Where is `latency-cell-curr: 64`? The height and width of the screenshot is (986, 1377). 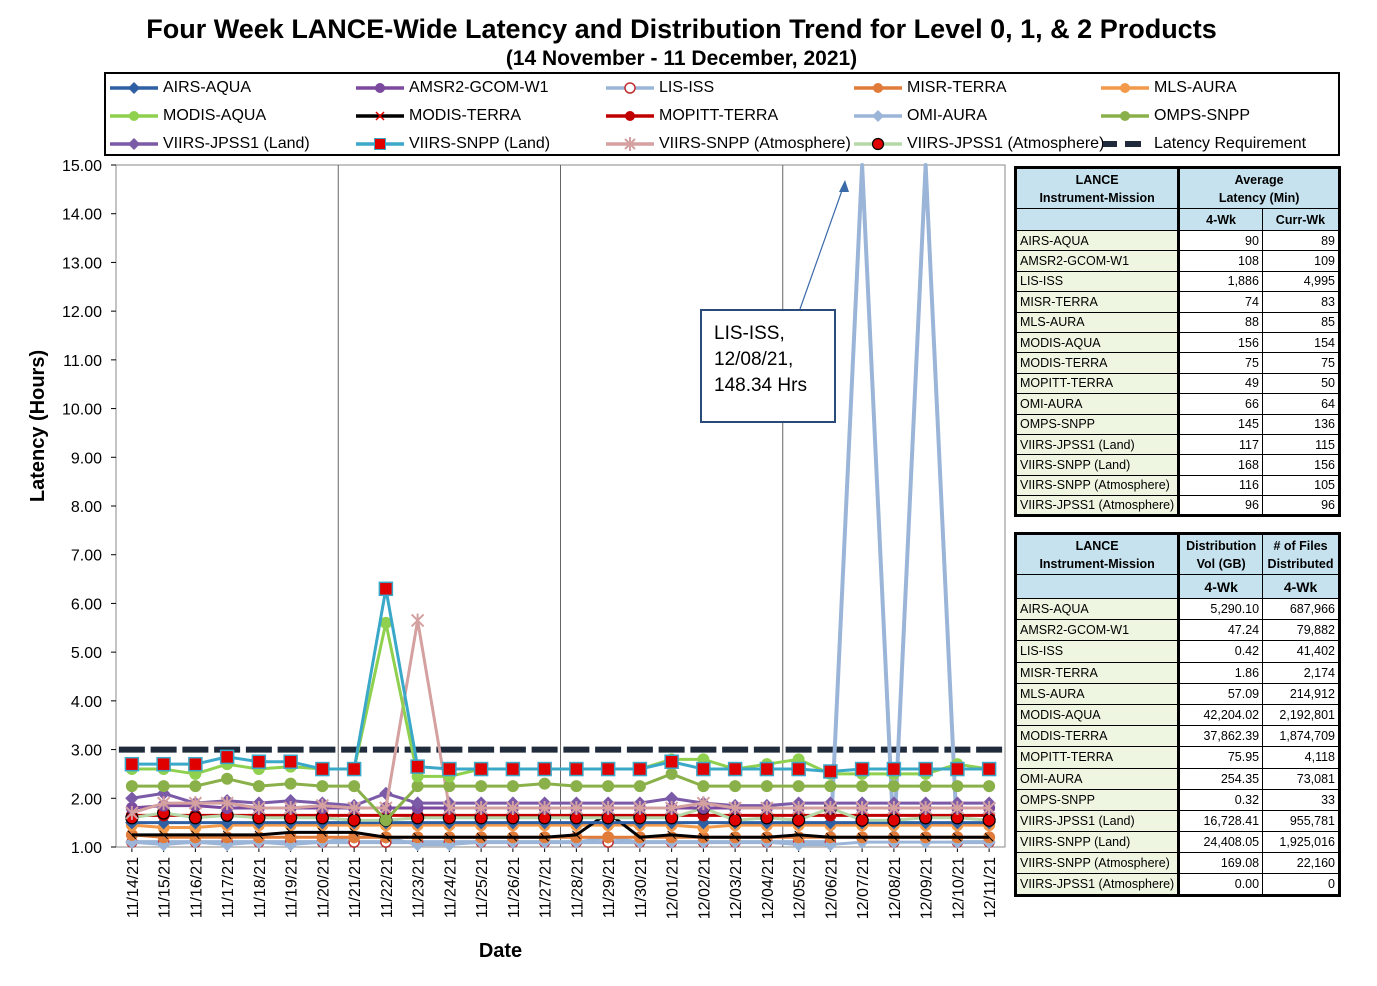
latency-cell-curr: 64 is located at coordinates (1300, 404).